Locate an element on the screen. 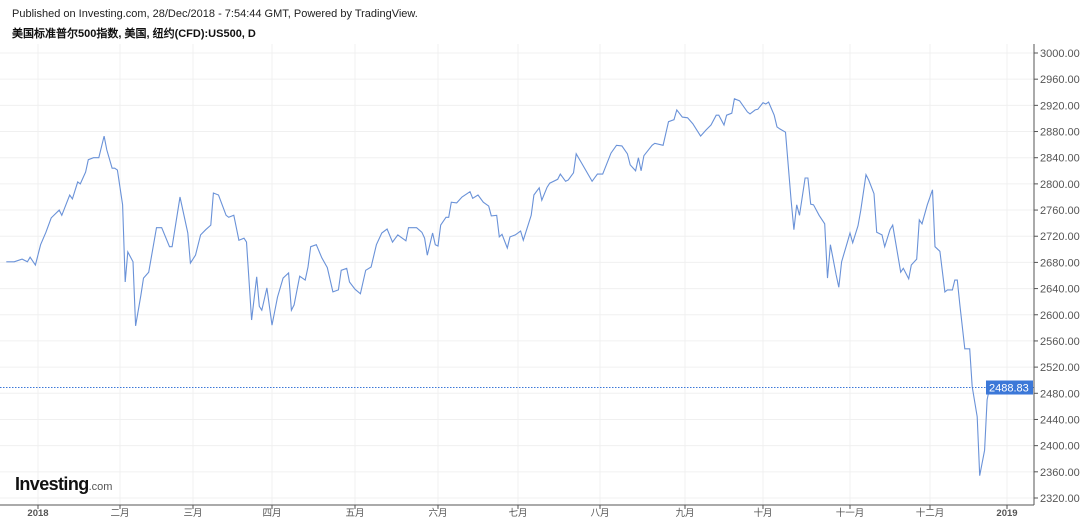  x-tick-label: 十二月 is located at coordinates (930, 513).